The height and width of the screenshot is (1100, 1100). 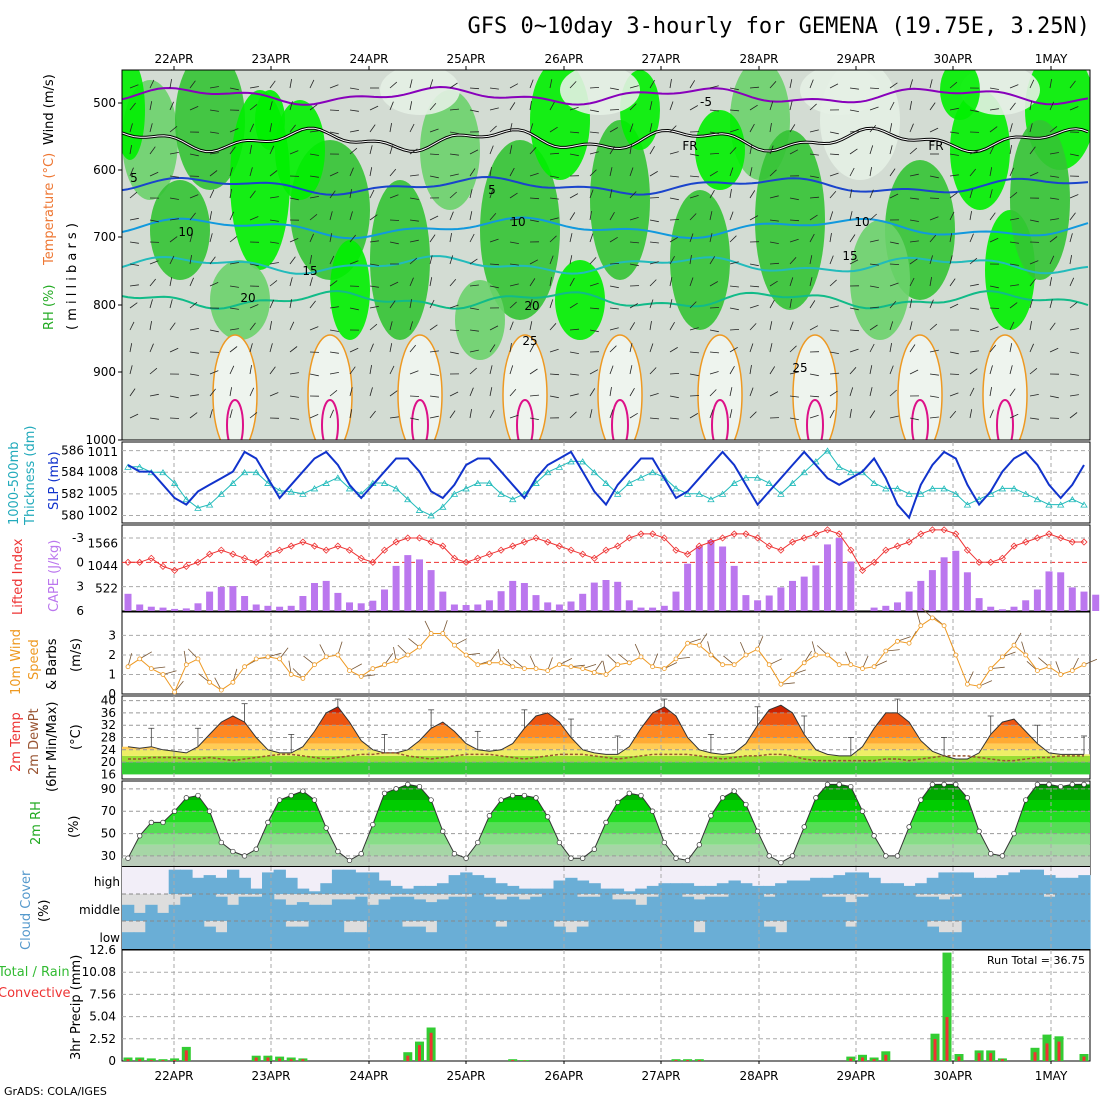 I want to click on lifted-index-label: Lifted Index, so click(x=18, y=576).